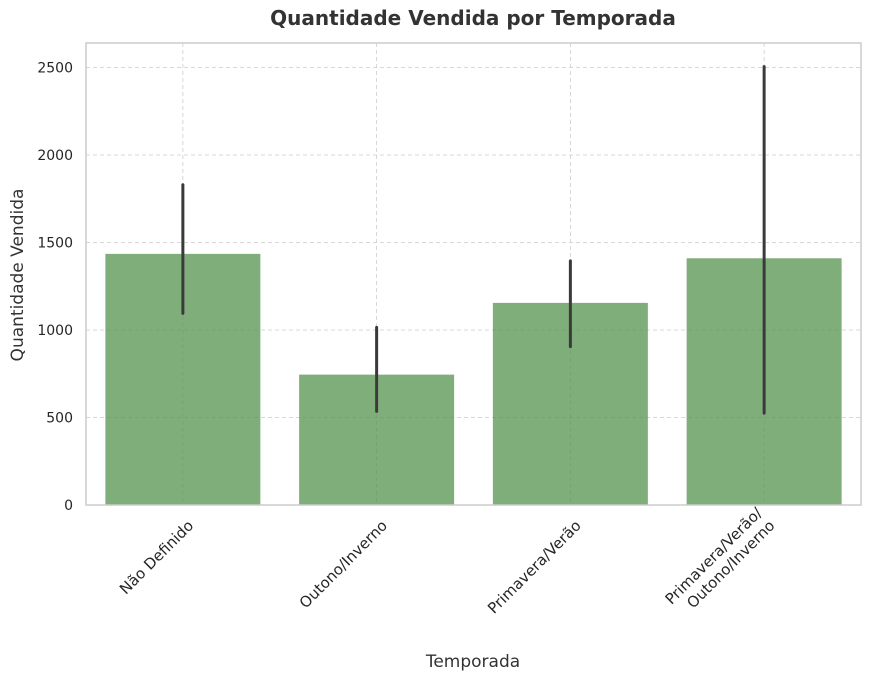  I want to click on x-axis-label: Temporada, so click(472, 662).